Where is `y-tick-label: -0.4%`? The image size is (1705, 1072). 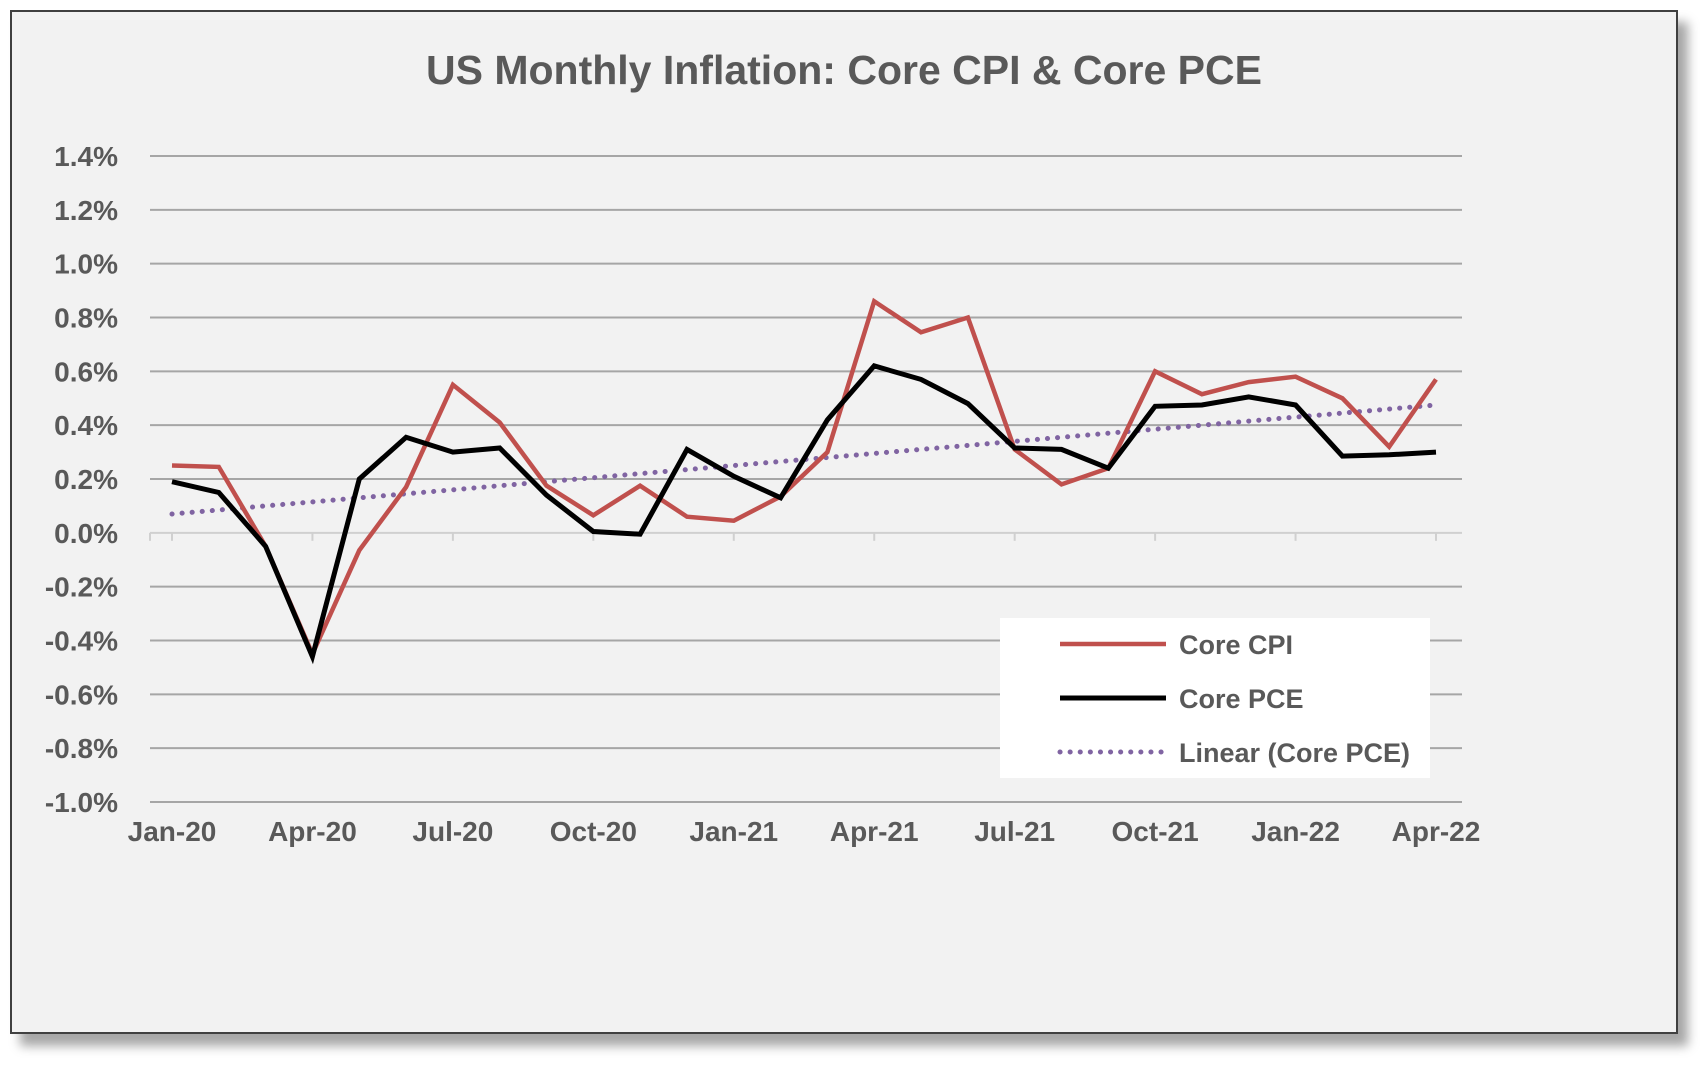
y-tick-label: -0.4% is located at coordinates (81, 641).